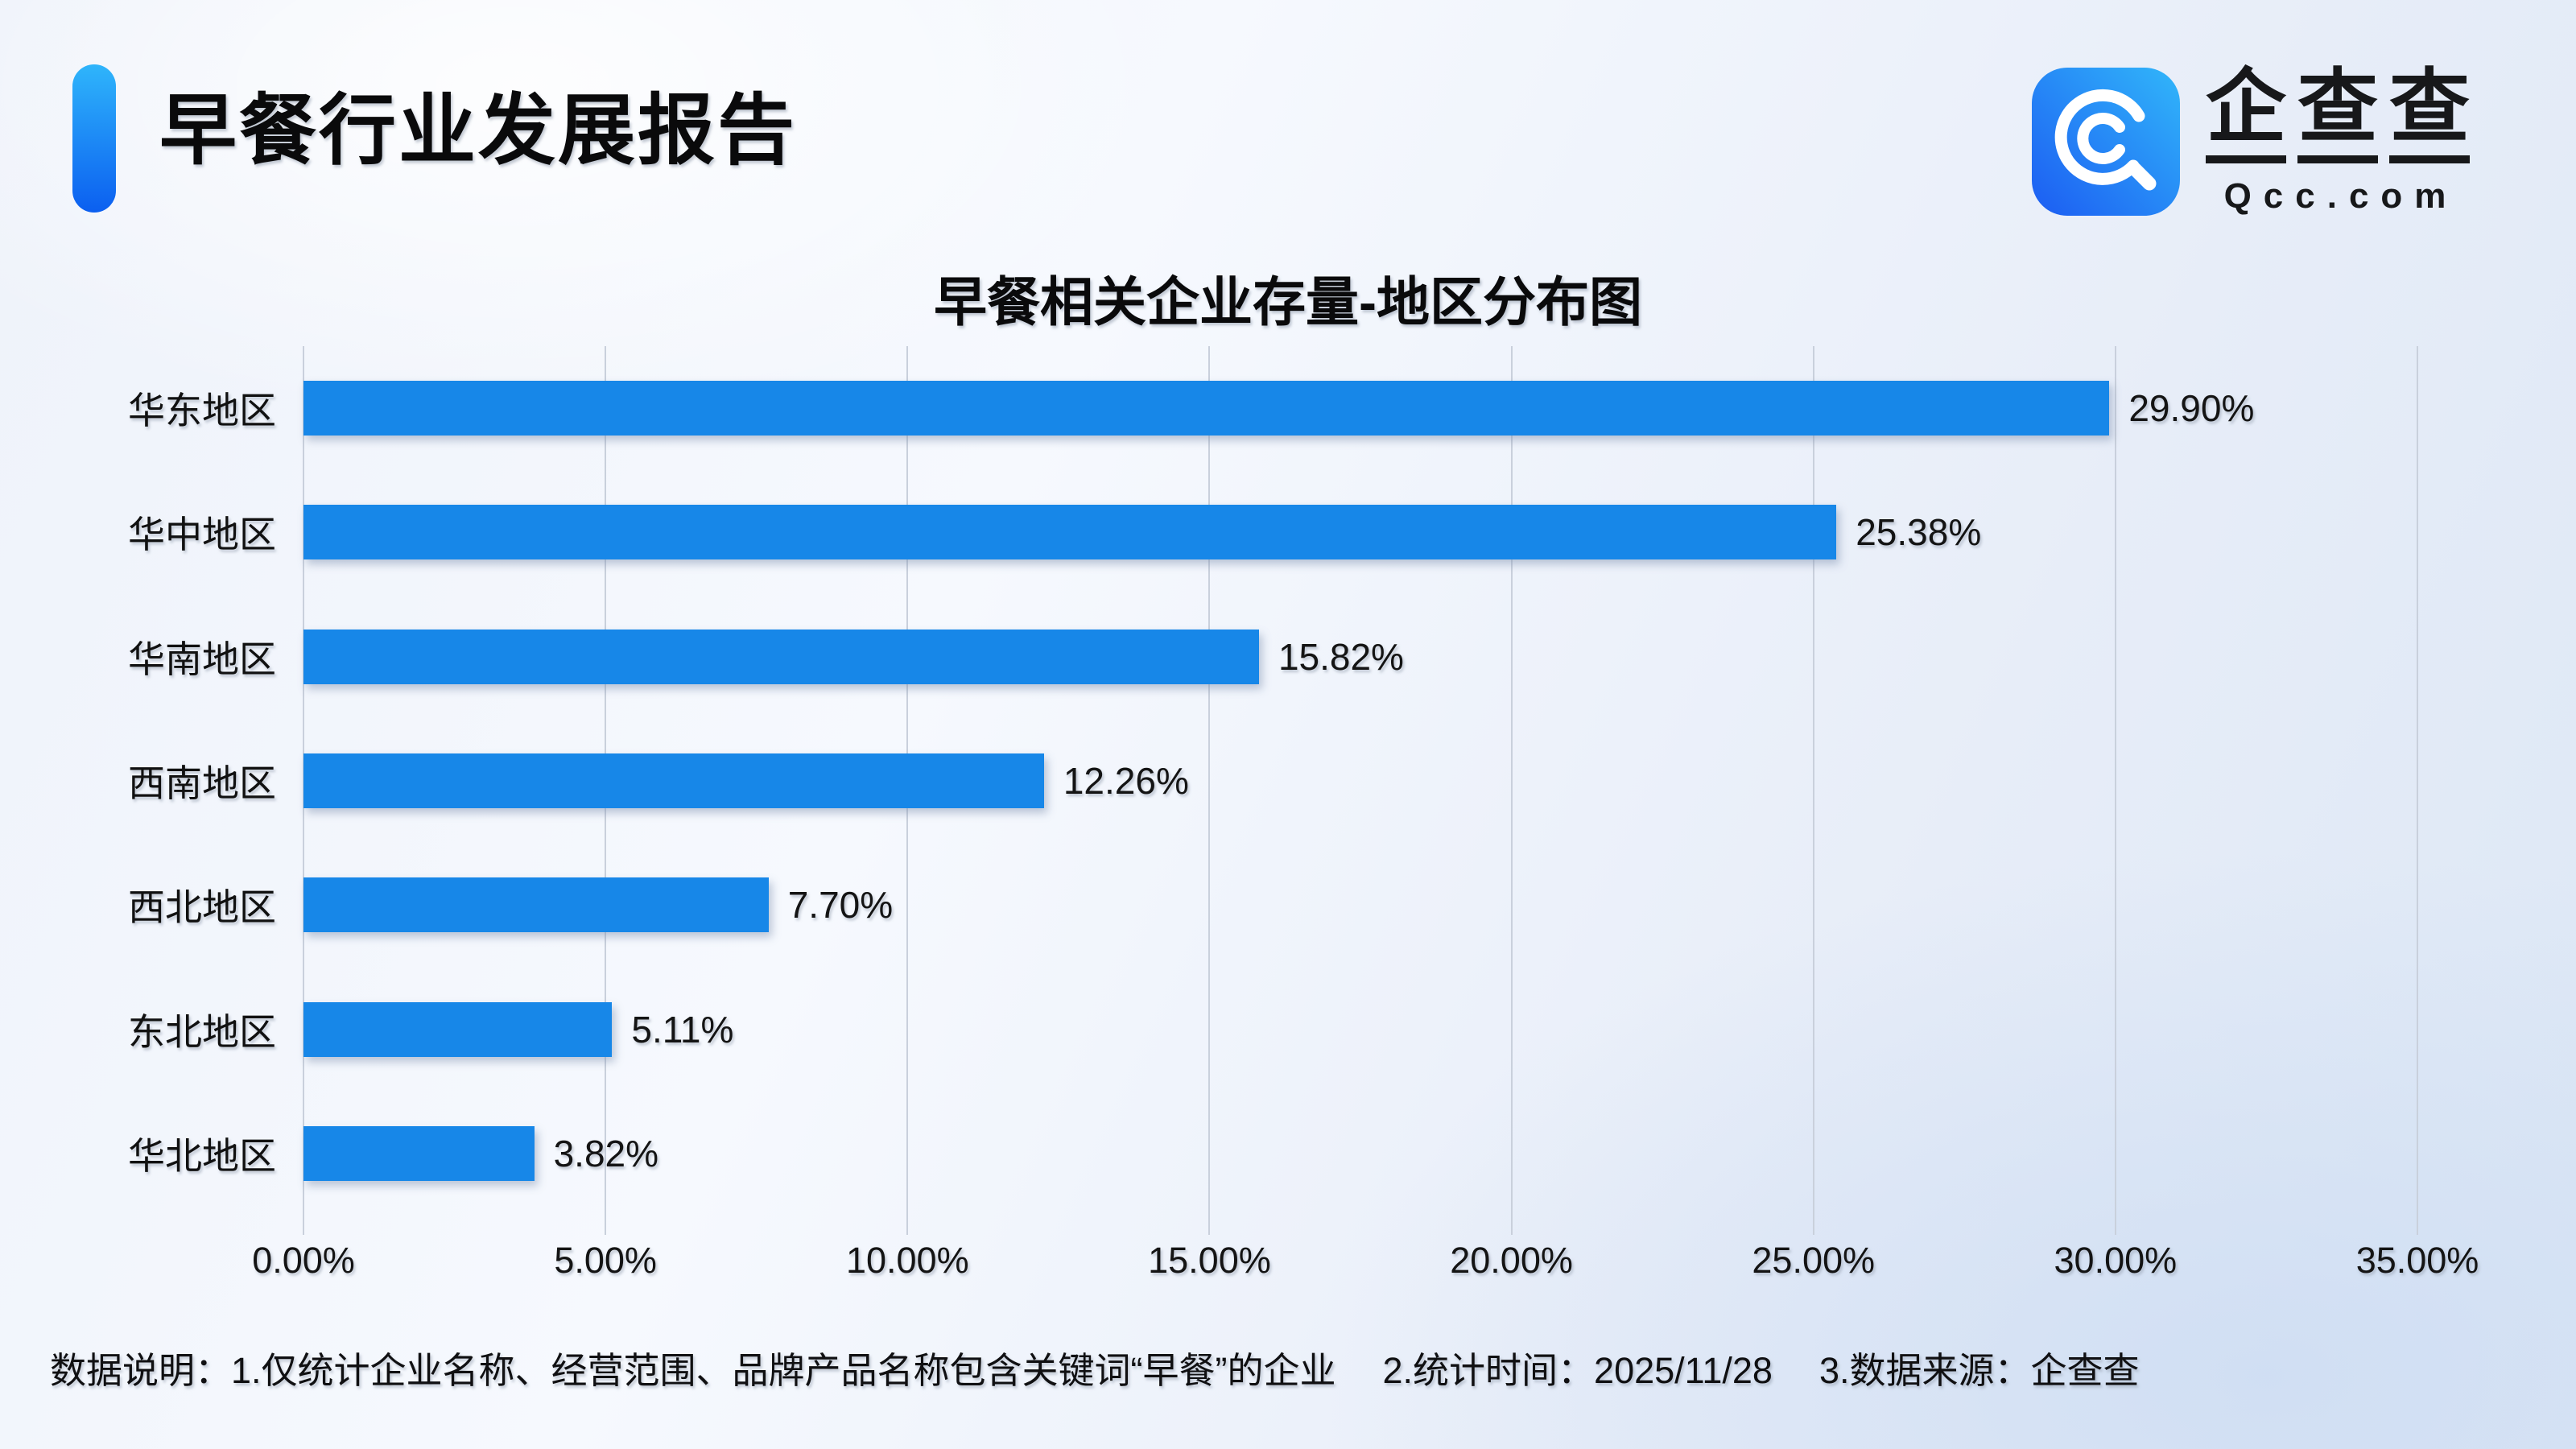  Describe the element at coordinates (682, 1029) in the screenshot. I see `value-label: 5.11%` at that location.